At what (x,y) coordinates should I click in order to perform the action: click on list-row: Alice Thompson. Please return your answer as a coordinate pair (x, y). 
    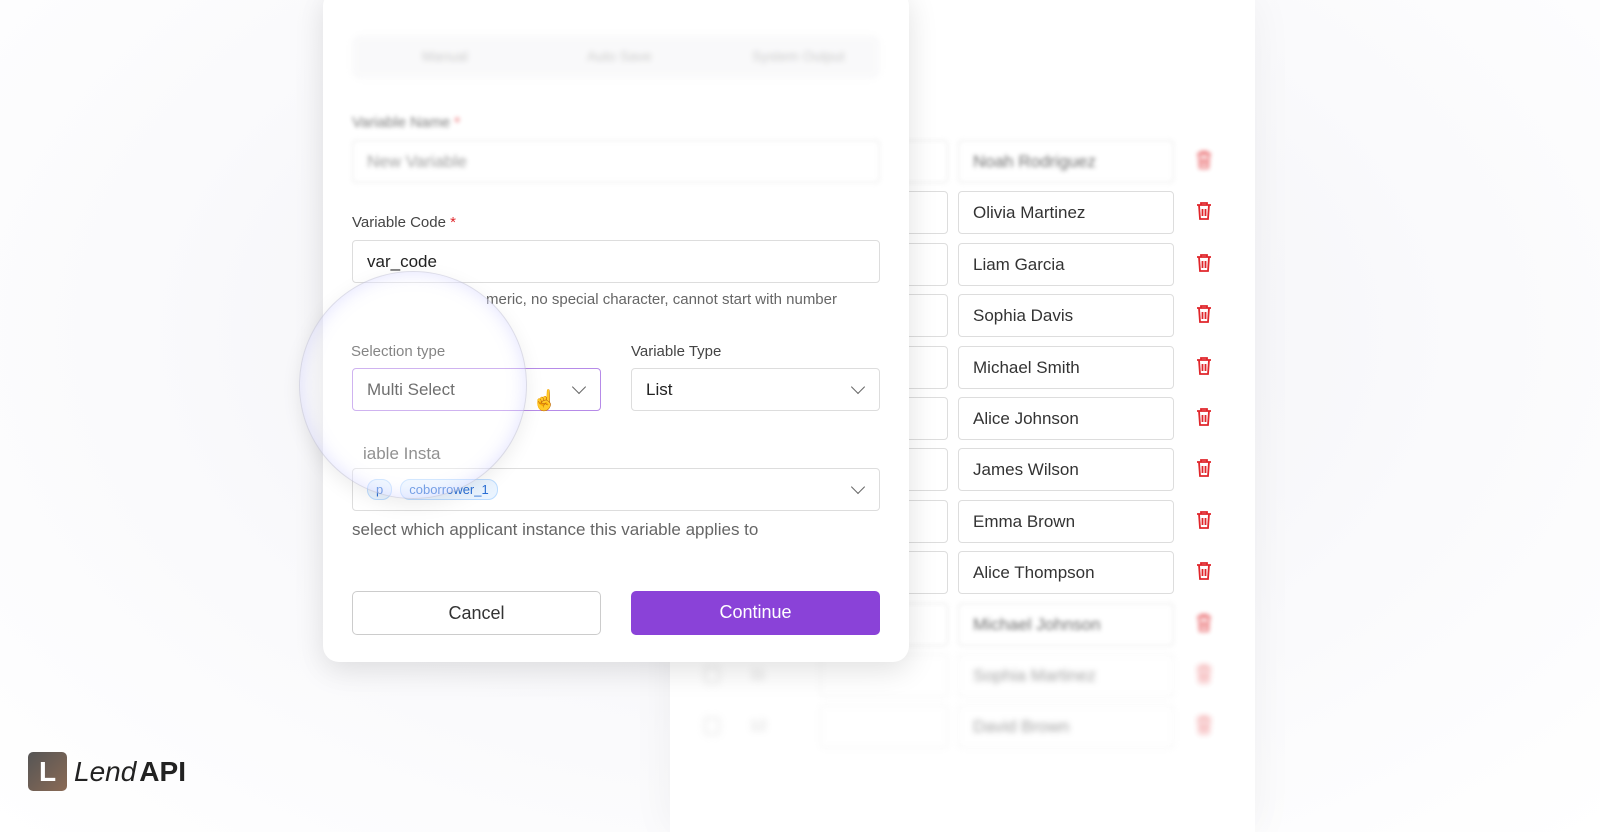
    Looking at the image, I should click on (962, 573).